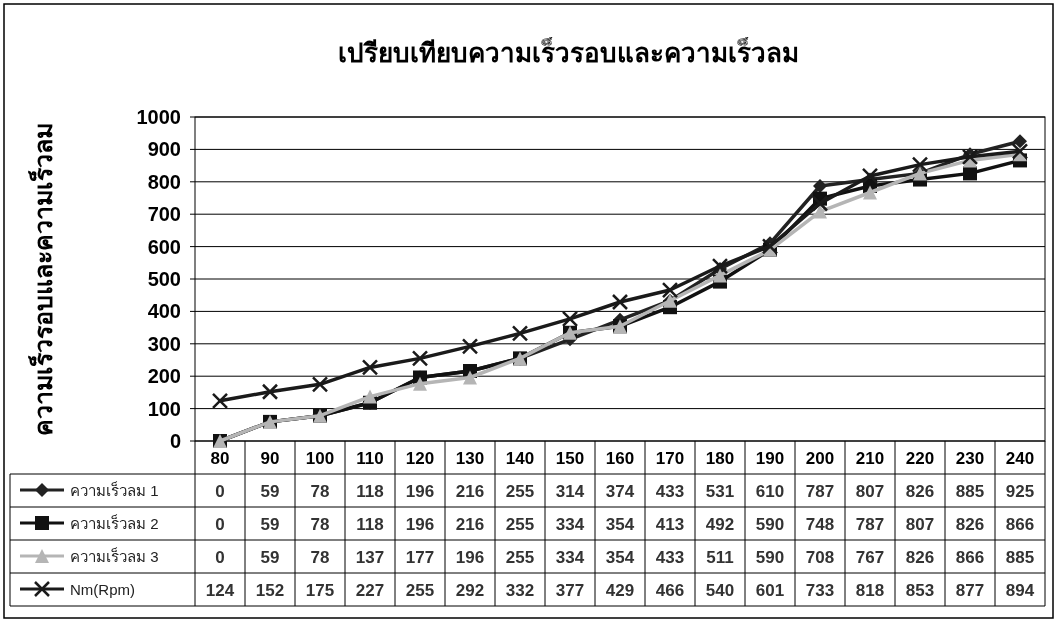 This screenshot has height=644, width=1057. I want to click on y-tick-label: 700, so click(164, 214).